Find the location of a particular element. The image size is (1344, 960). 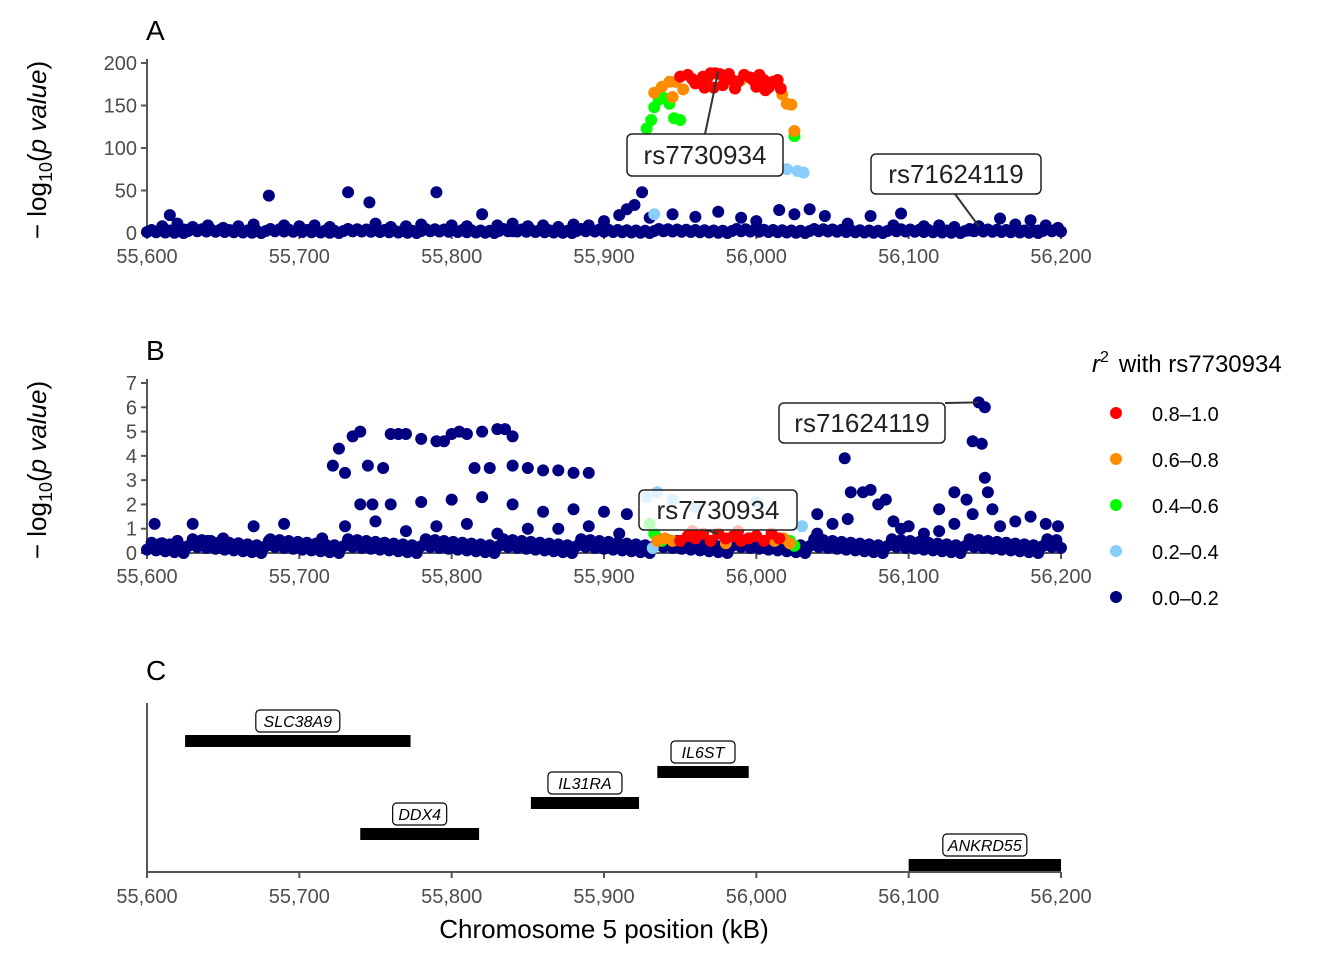

panel-tag-b: B is located at coordinates (155, 350).